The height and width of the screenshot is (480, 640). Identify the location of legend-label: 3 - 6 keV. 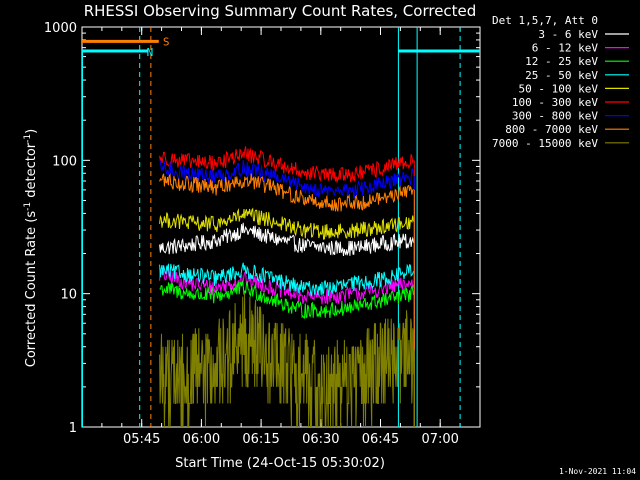
(568, 34).